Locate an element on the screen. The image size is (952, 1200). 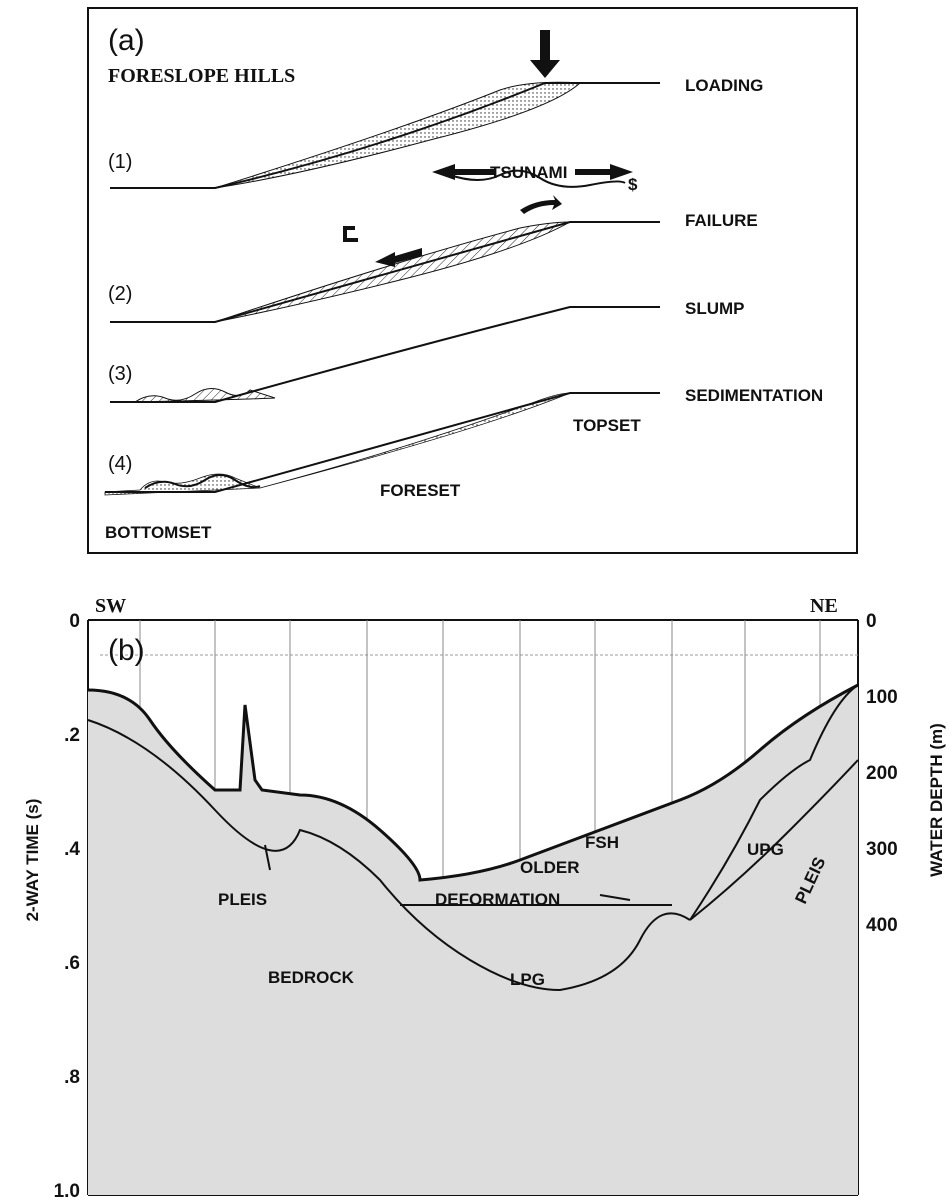
pointer is located at coordinates (447, 872).